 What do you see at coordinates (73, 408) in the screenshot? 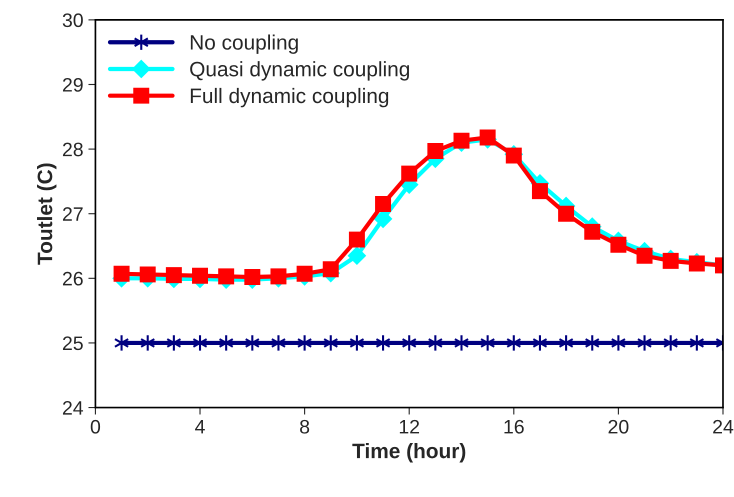
I see `y-tick-label: 24` at bounding box center [73, 408].